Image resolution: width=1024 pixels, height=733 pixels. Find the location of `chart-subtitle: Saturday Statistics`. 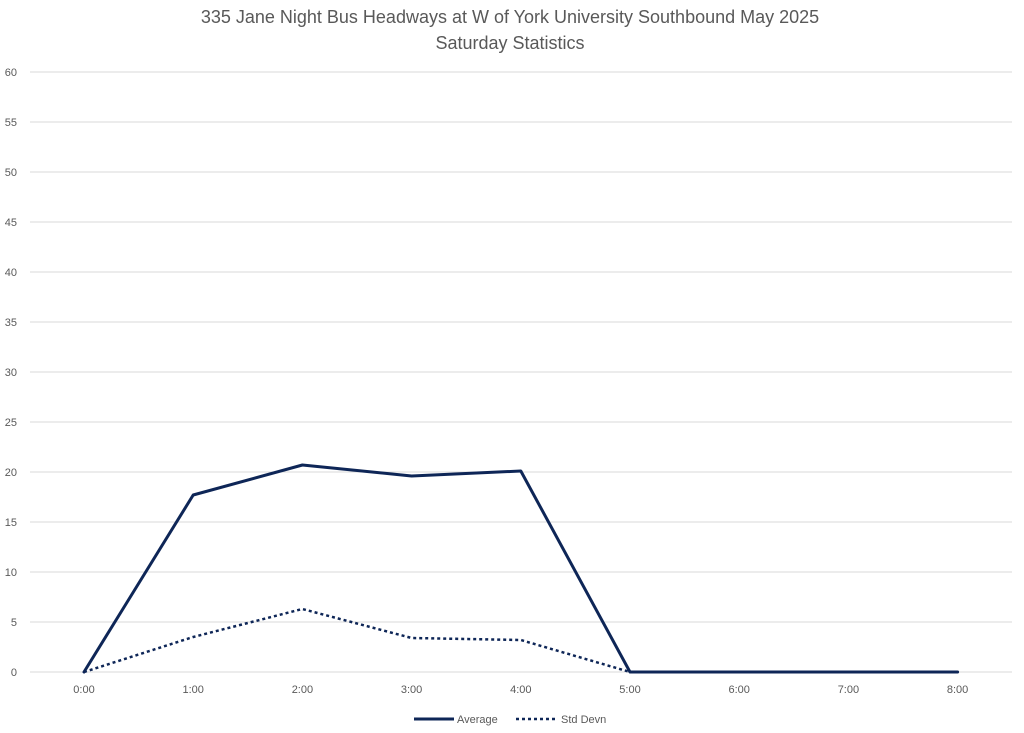

chart-subtitle: Saturday Statistics is located at coordinates (509, 43).